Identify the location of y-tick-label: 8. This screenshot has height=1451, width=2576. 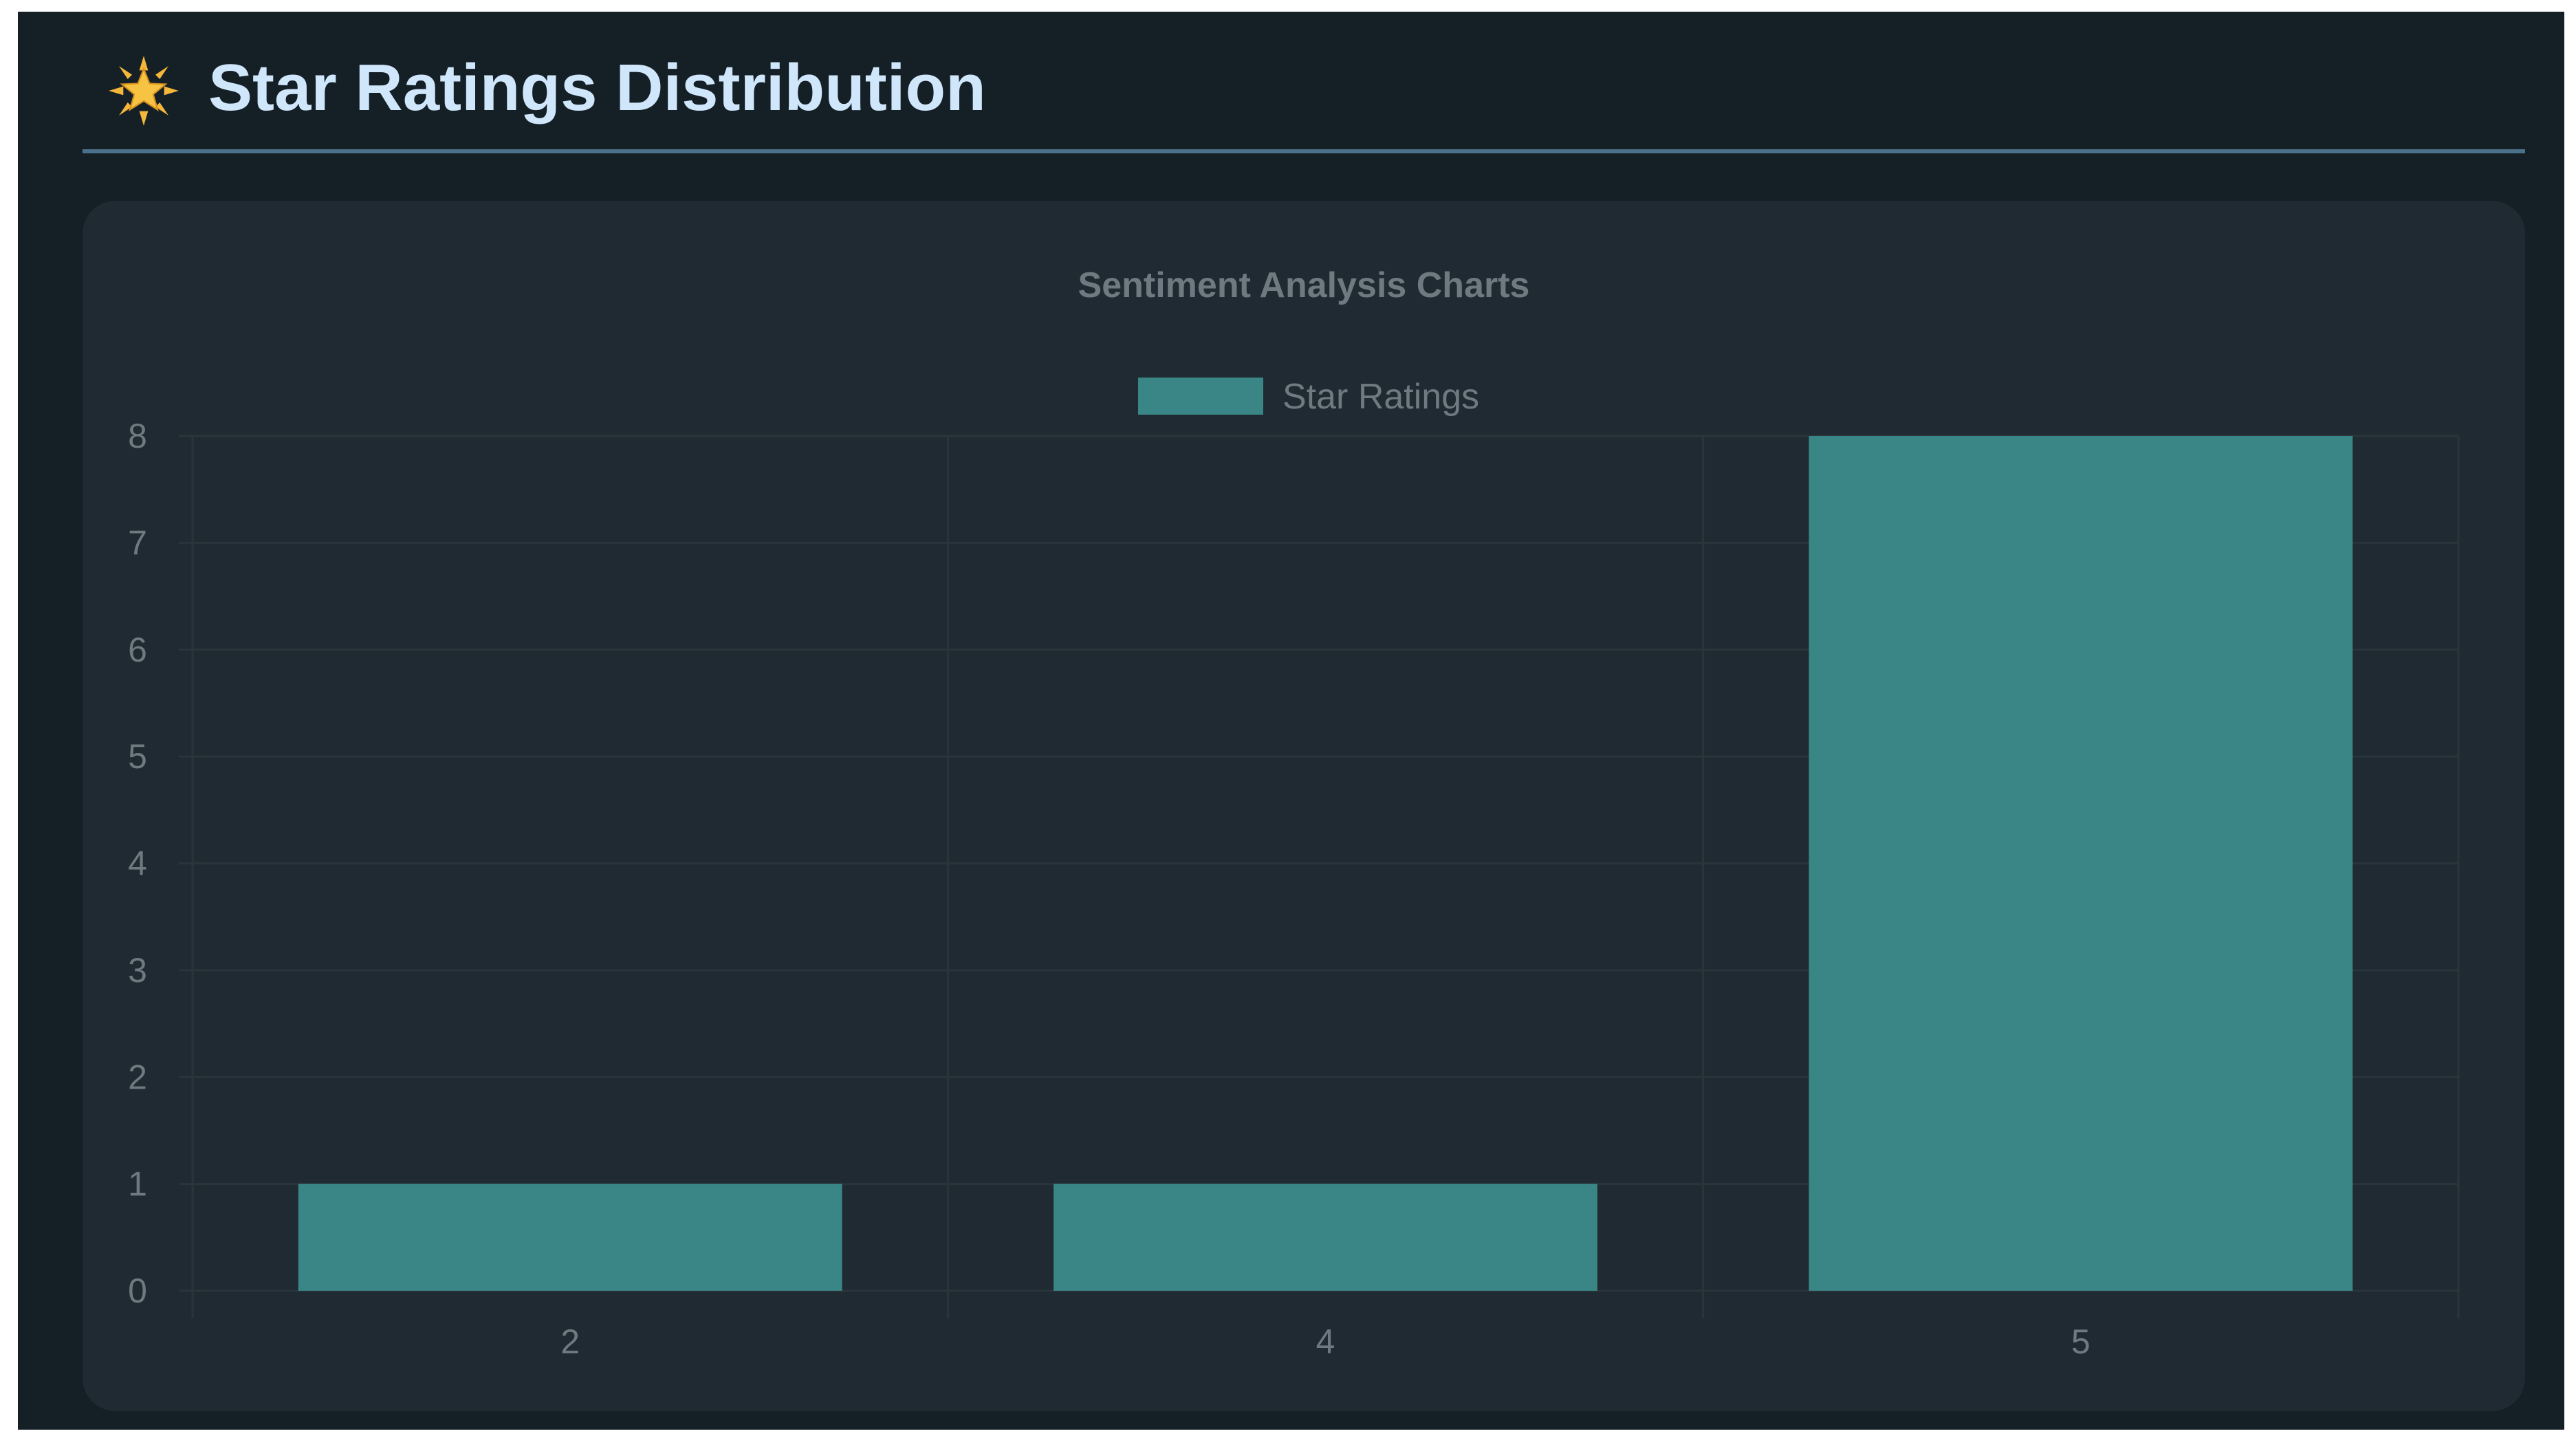
(137, 436).